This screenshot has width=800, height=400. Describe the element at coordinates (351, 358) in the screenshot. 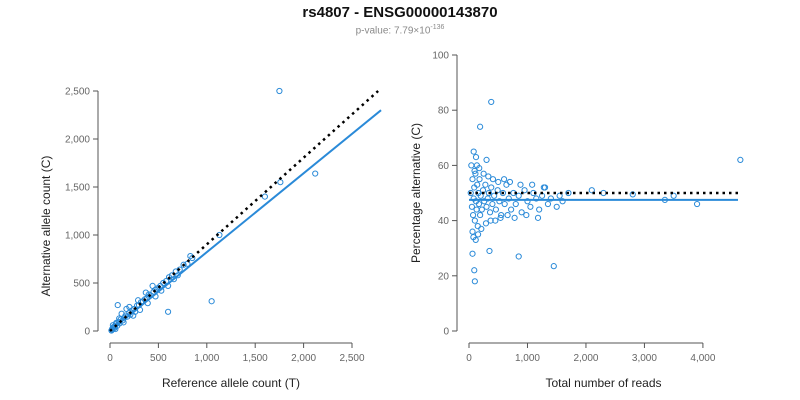

I see `x-tick-label: 2,500` at that location.